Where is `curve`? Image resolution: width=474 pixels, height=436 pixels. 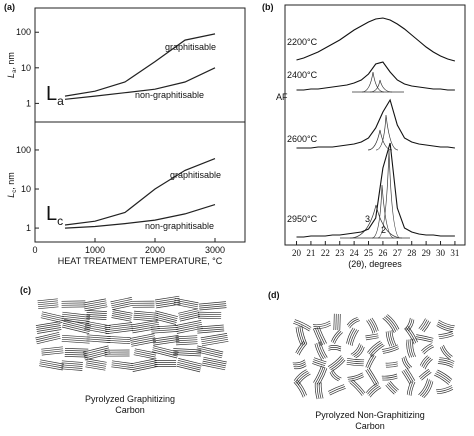
curve is located at coordinates (140, 83).